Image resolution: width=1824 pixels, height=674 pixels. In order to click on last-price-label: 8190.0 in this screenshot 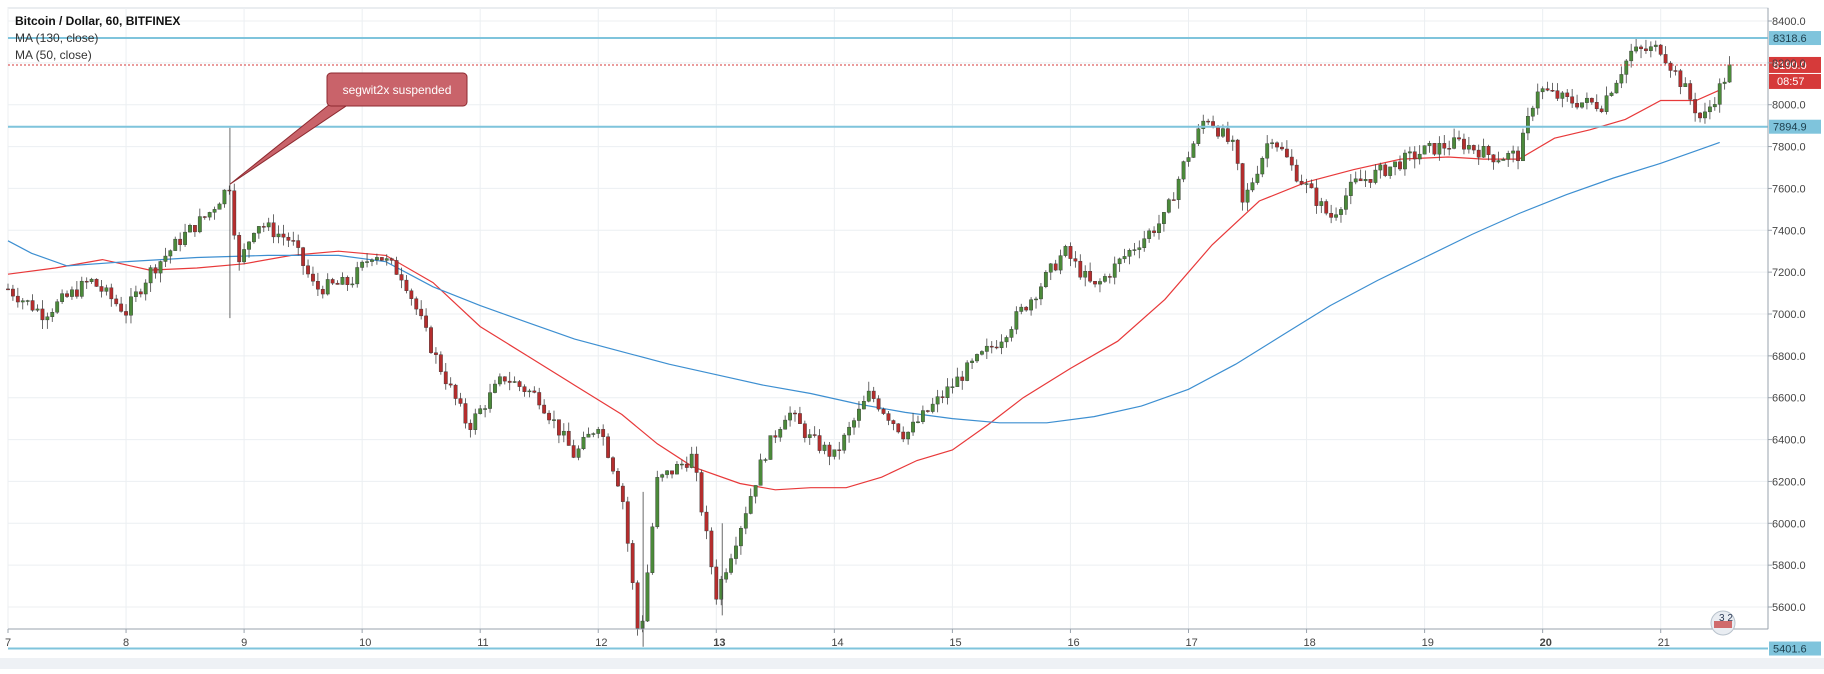, I will do `click(1790, 66)`.